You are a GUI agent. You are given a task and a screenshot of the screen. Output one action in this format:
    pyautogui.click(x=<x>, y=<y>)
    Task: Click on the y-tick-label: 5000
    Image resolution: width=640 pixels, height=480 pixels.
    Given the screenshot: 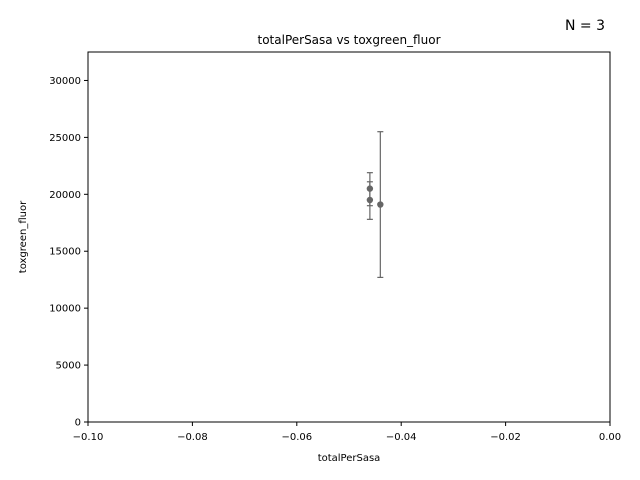 What is the action you would take?
    pyautogui.click(x=68, y=366)
    